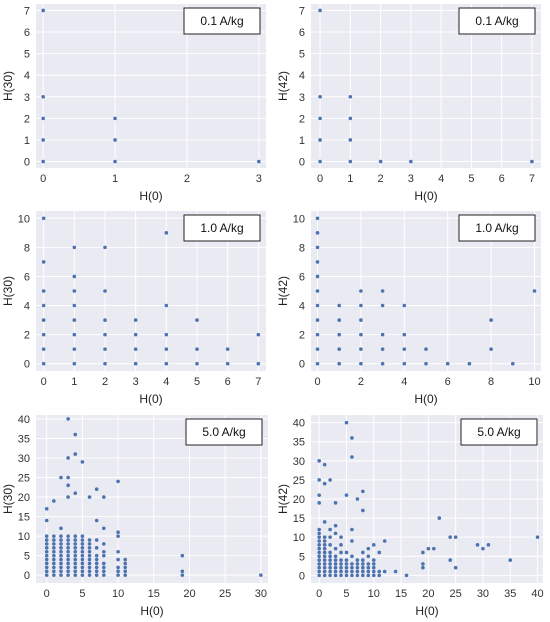 This screenshot has height=622, width=550. Describe the element at coordinates (27, 141) in the screenshot. I see `y-tick-label: 1` at that location.